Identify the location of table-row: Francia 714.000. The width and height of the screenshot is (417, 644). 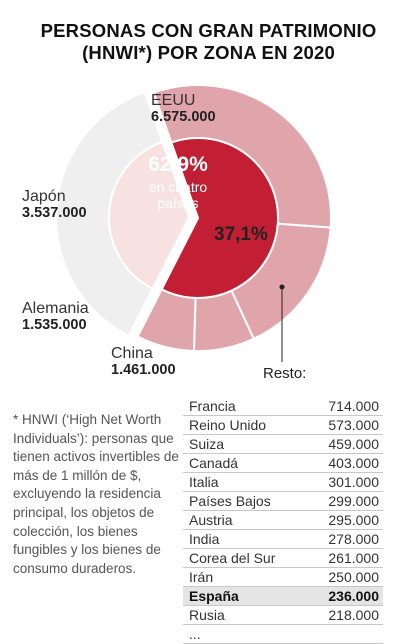
(283, 406).